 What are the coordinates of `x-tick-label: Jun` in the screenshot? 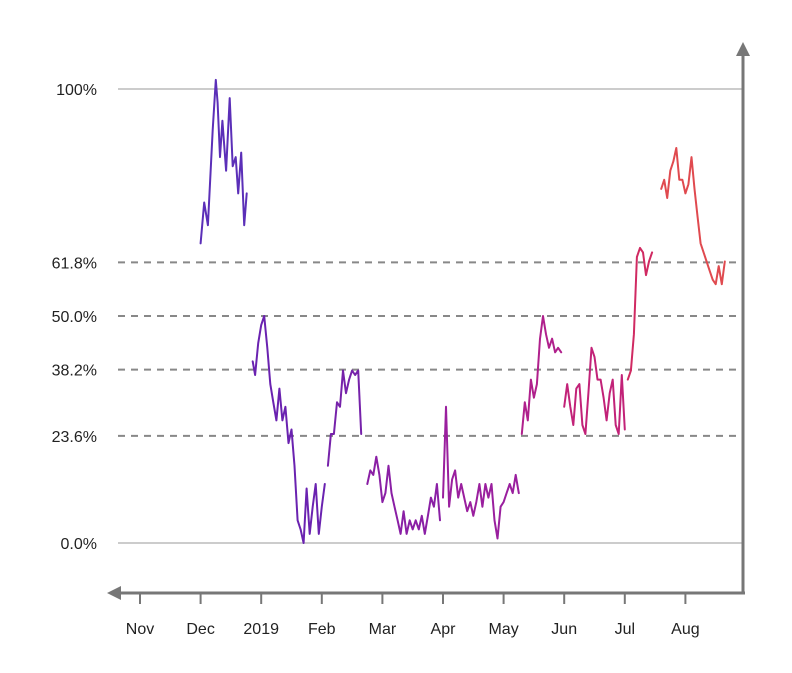 It's located at (564, 629).